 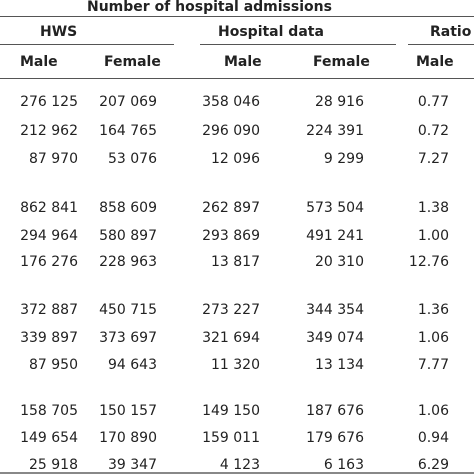 What do you see at coordinates (335, 208) in the screenshot?
I see `cell-hosp-female: 573 504` at bounding box center [335, 208].